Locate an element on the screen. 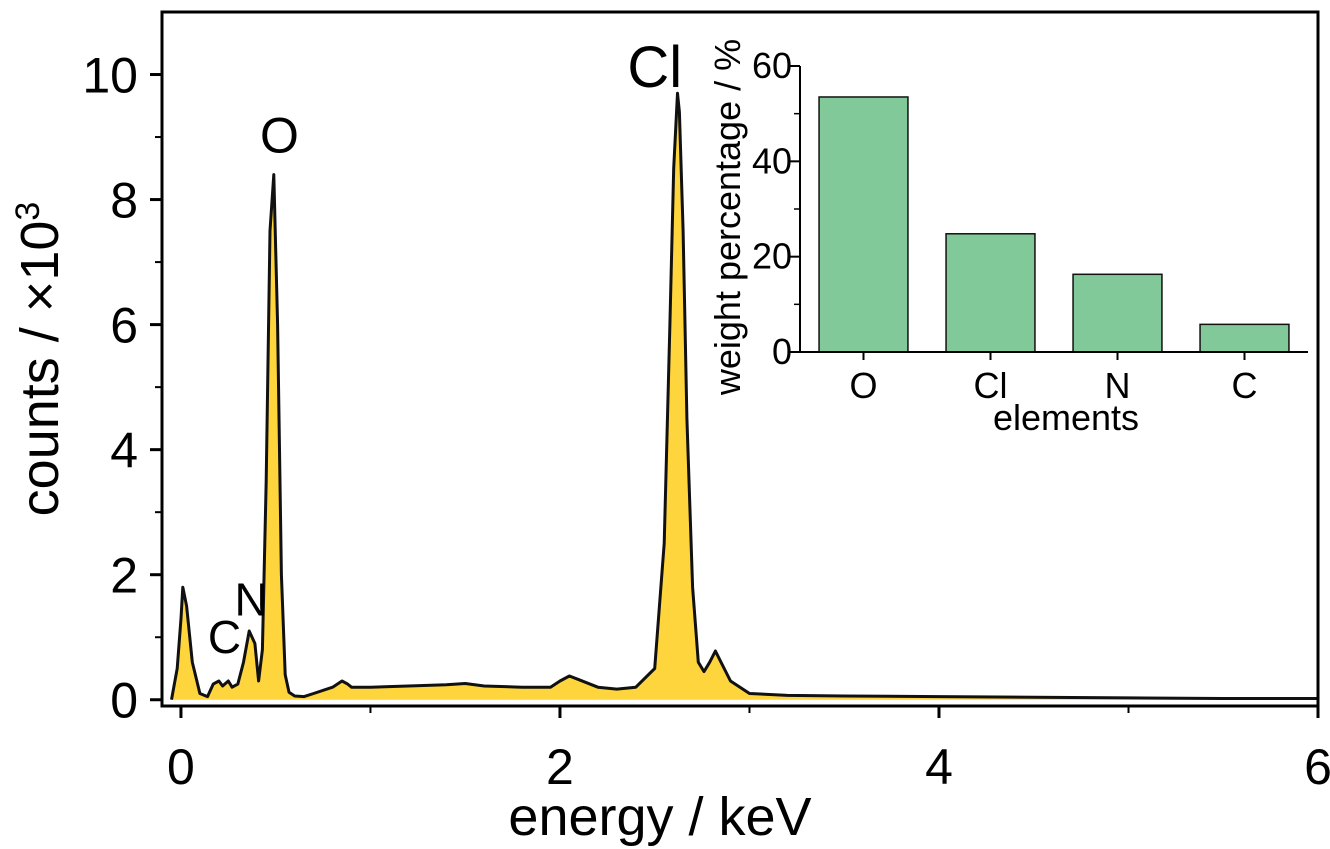 The image size is (1330, 849). x-axis-title: energy / keV is located at coordinates (659, 817).